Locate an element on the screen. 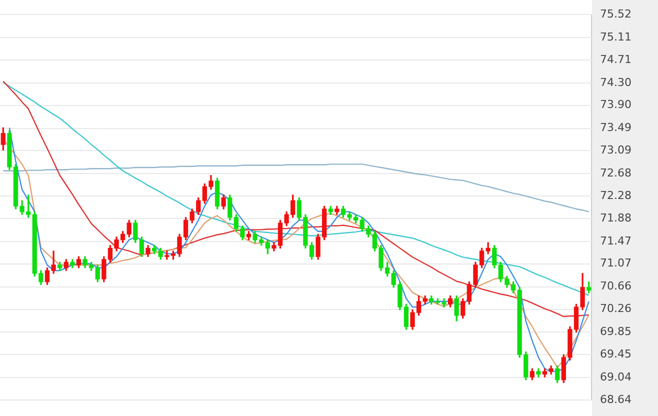 This screenshot has height=416, width=658. y-tick-label: 72.28 is located at coordinates (616, 195).